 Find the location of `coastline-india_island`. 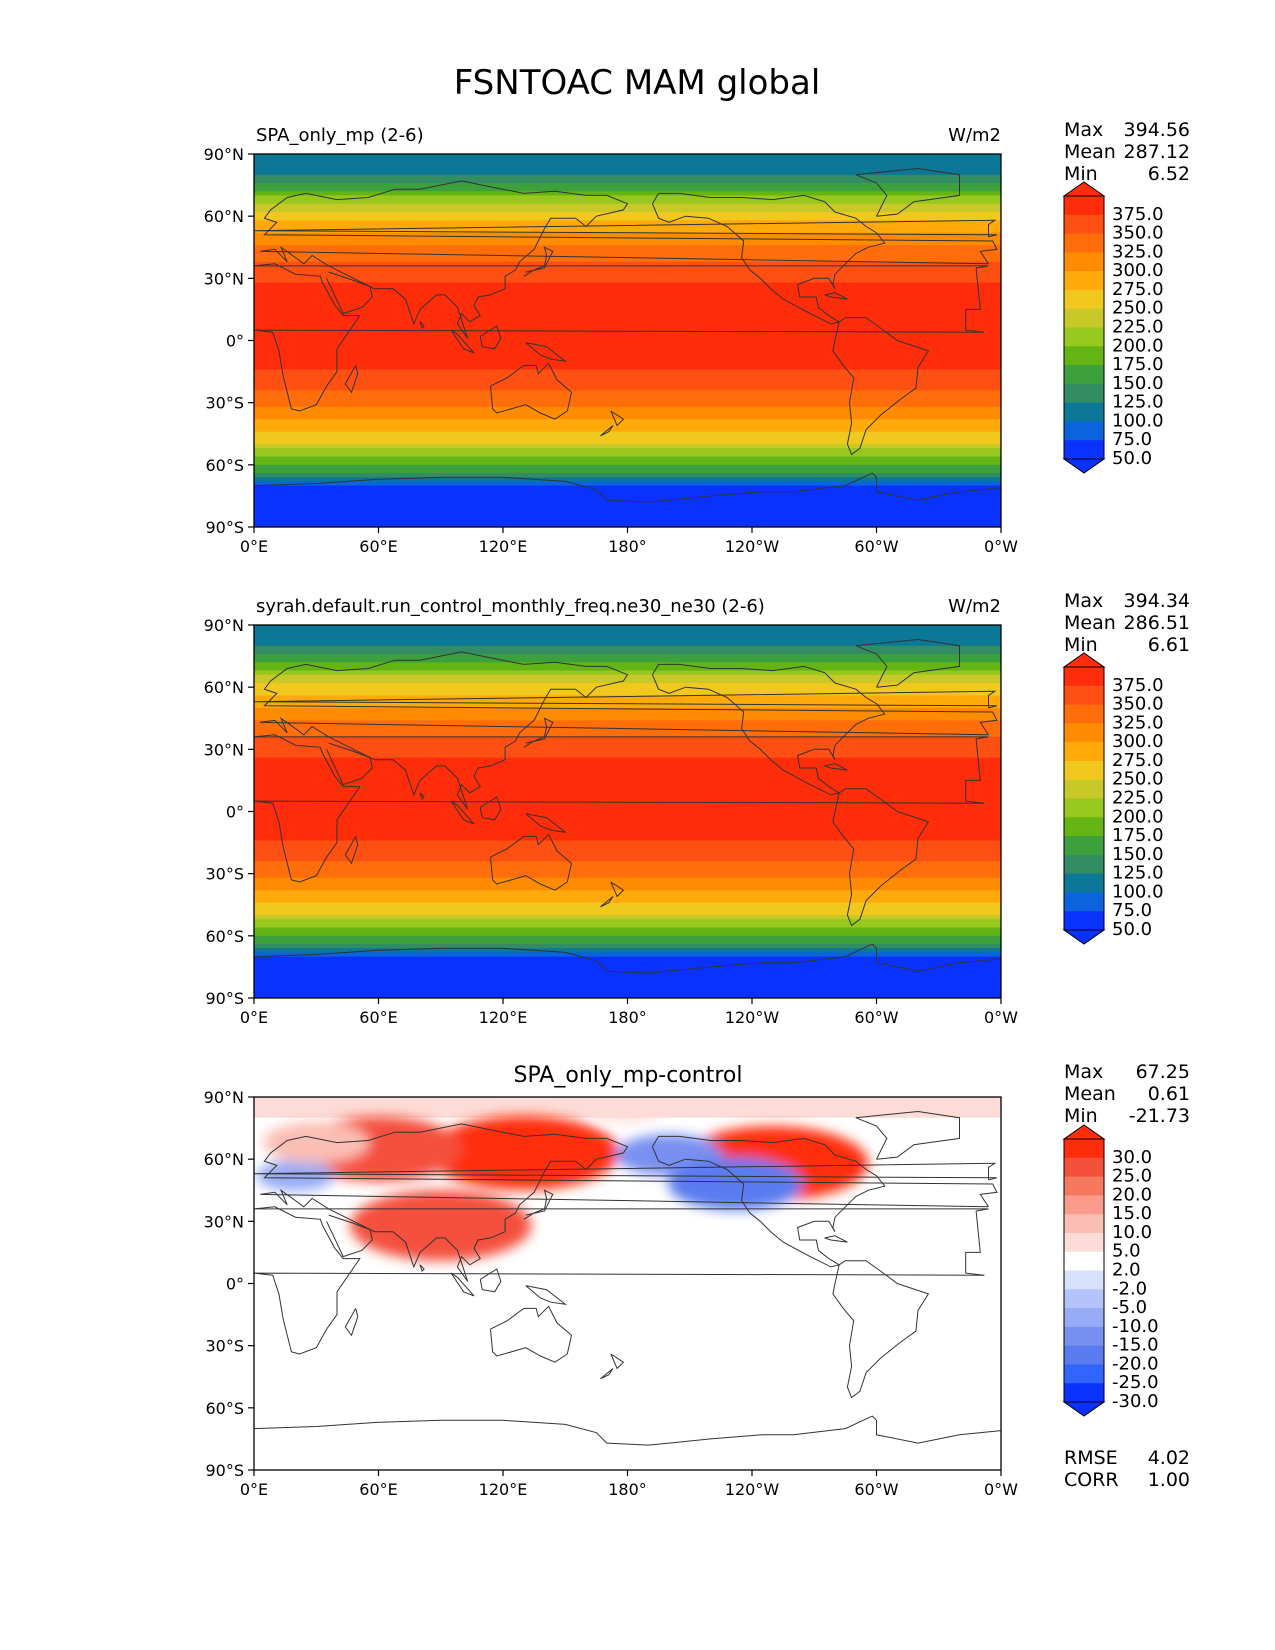

coastline-india_island is located at coordinates (422, 796).